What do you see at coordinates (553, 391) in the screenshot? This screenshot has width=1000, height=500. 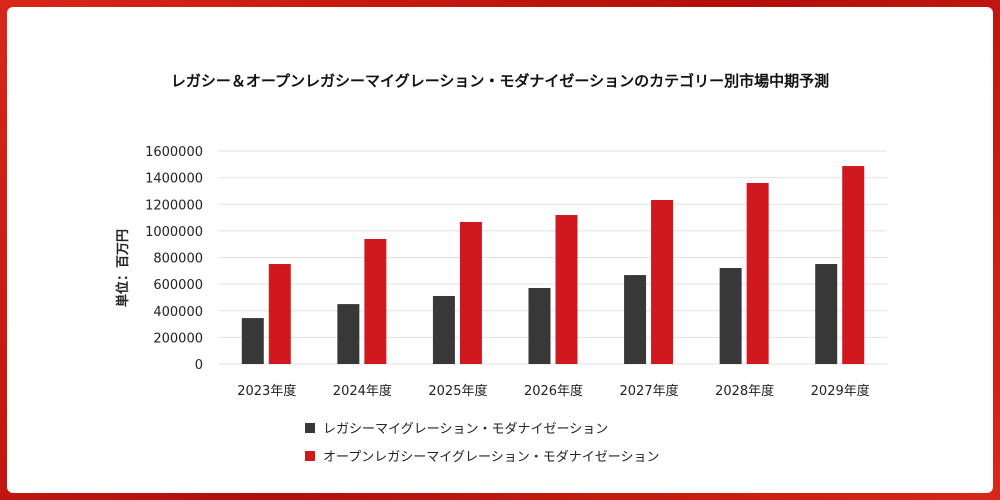 I see `x-tick-label: 2026年度` at bounding box center [553, 391].